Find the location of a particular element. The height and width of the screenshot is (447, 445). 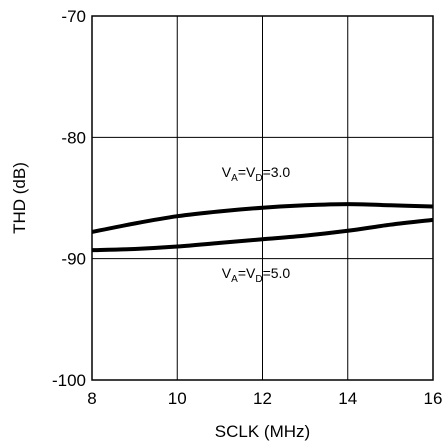

y-tick-label: -100 is located at coordinates (69, 380).